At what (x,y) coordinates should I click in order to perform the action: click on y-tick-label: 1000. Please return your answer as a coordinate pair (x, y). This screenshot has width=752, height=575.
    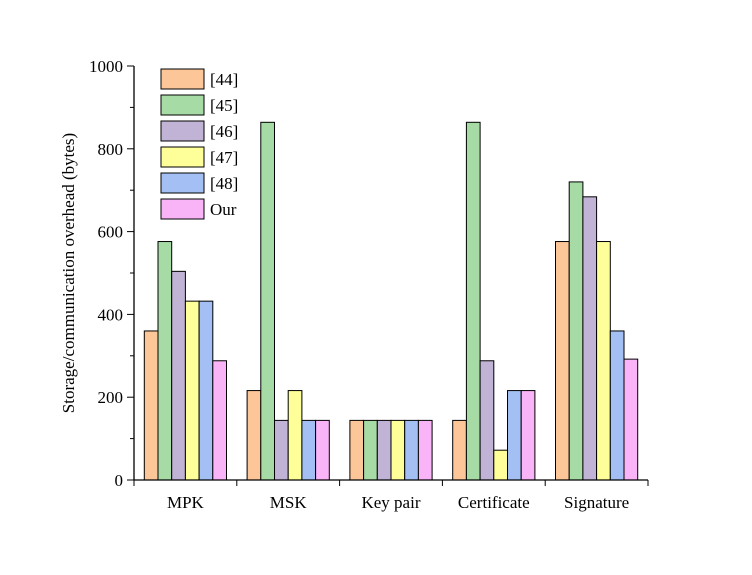
    Looking at the image, I should click on (106, 66).